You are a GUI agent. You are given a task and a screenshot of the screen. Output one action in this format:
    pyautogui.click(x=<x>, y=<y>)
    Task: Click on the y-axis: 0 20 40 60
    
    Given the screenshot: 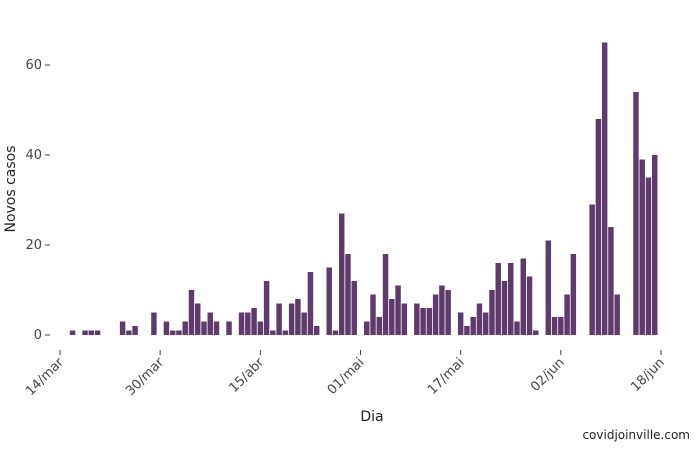 What is the action you would take?
    pyautogui.click(x=37, y=200)
    